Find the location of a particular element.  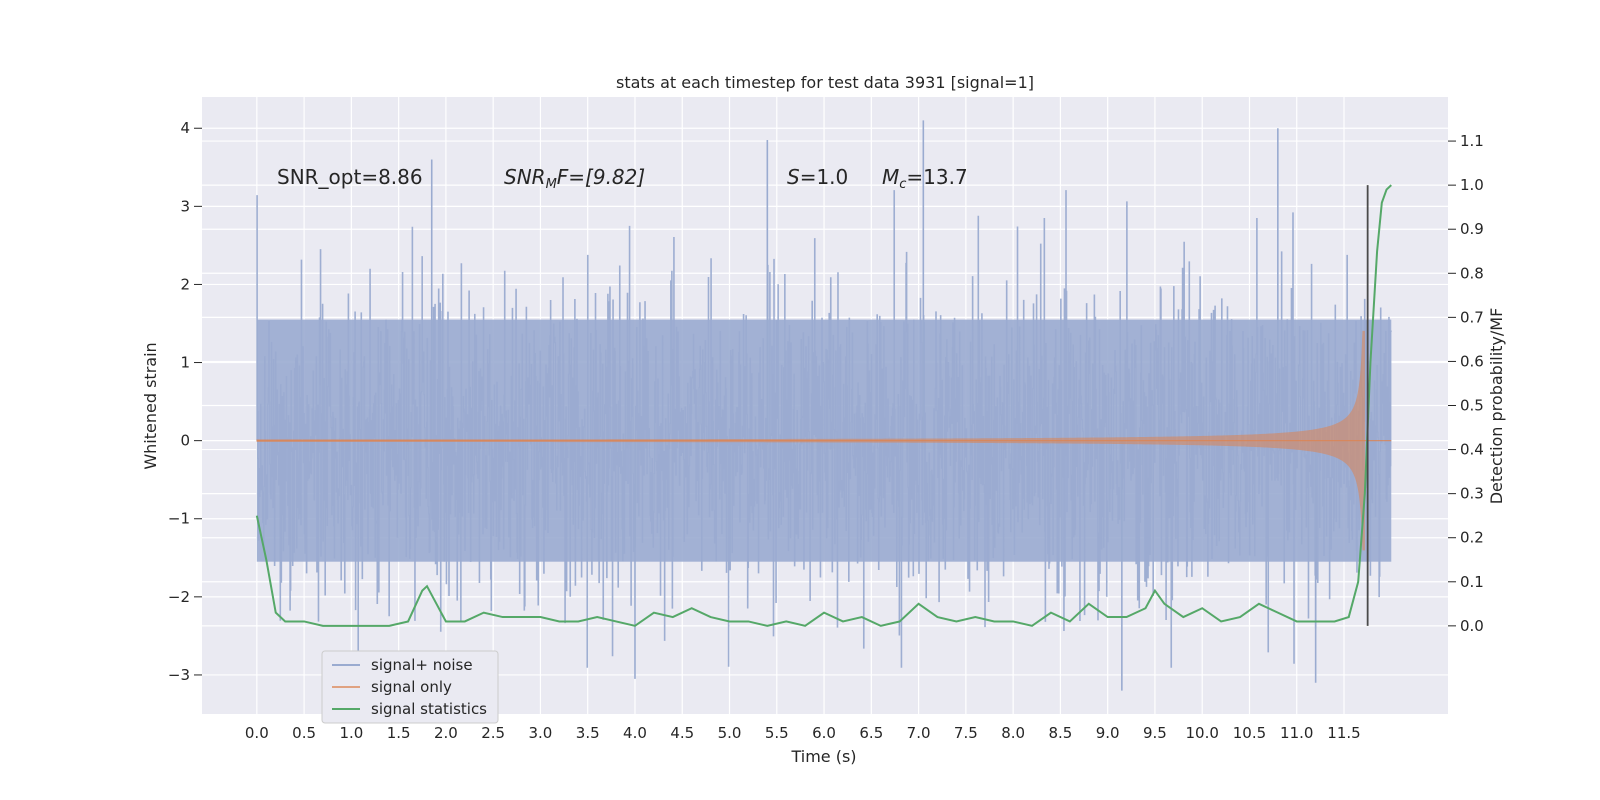

y-axis-left-ticks: 4 3 2 1 0 −1 −2 −3 is located at coordinates (185, 401).